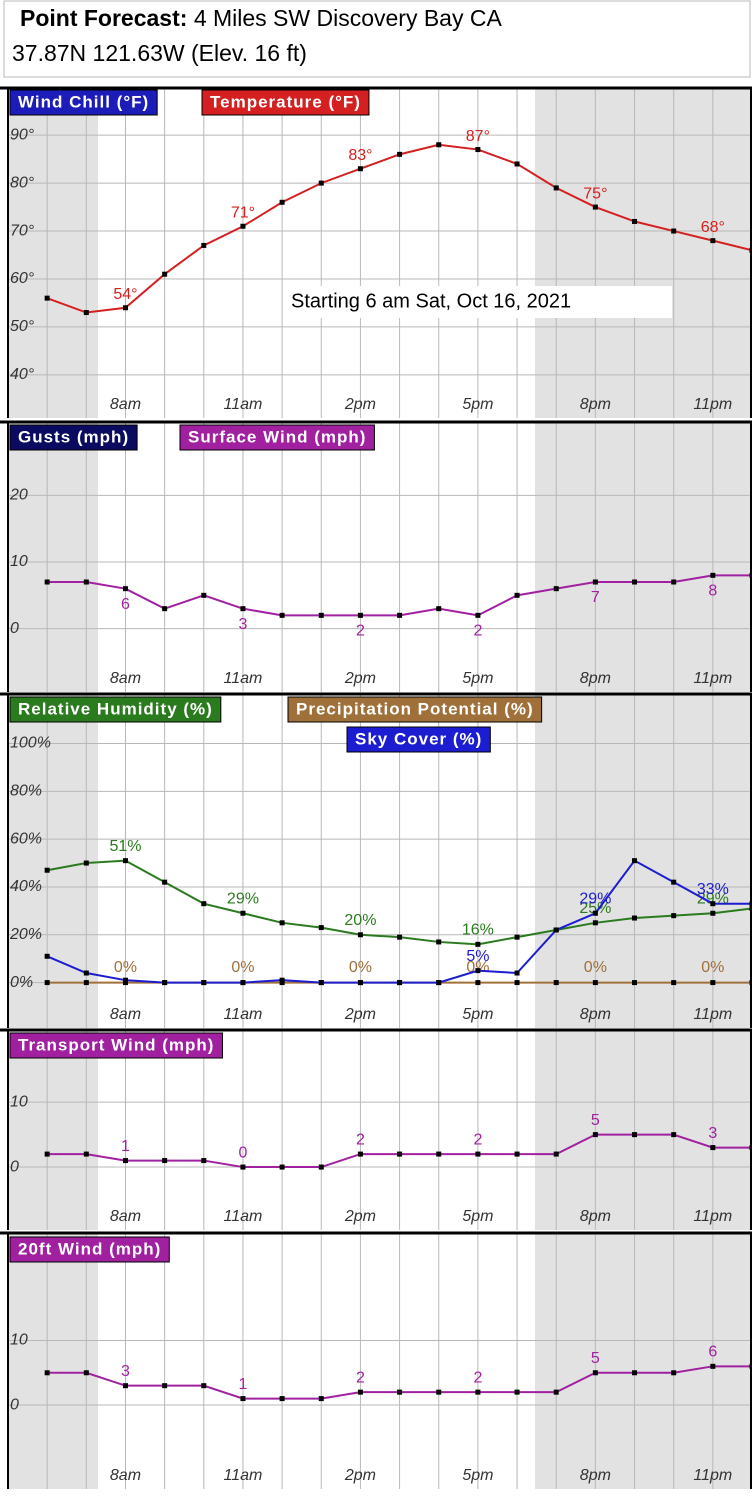 This screenshot has width=752, height=1496. What do you see at coordinates (115, 708) in the screenshot?
I see `legend-label: Relative Humidity (%)` at bounding box center [115, 708].